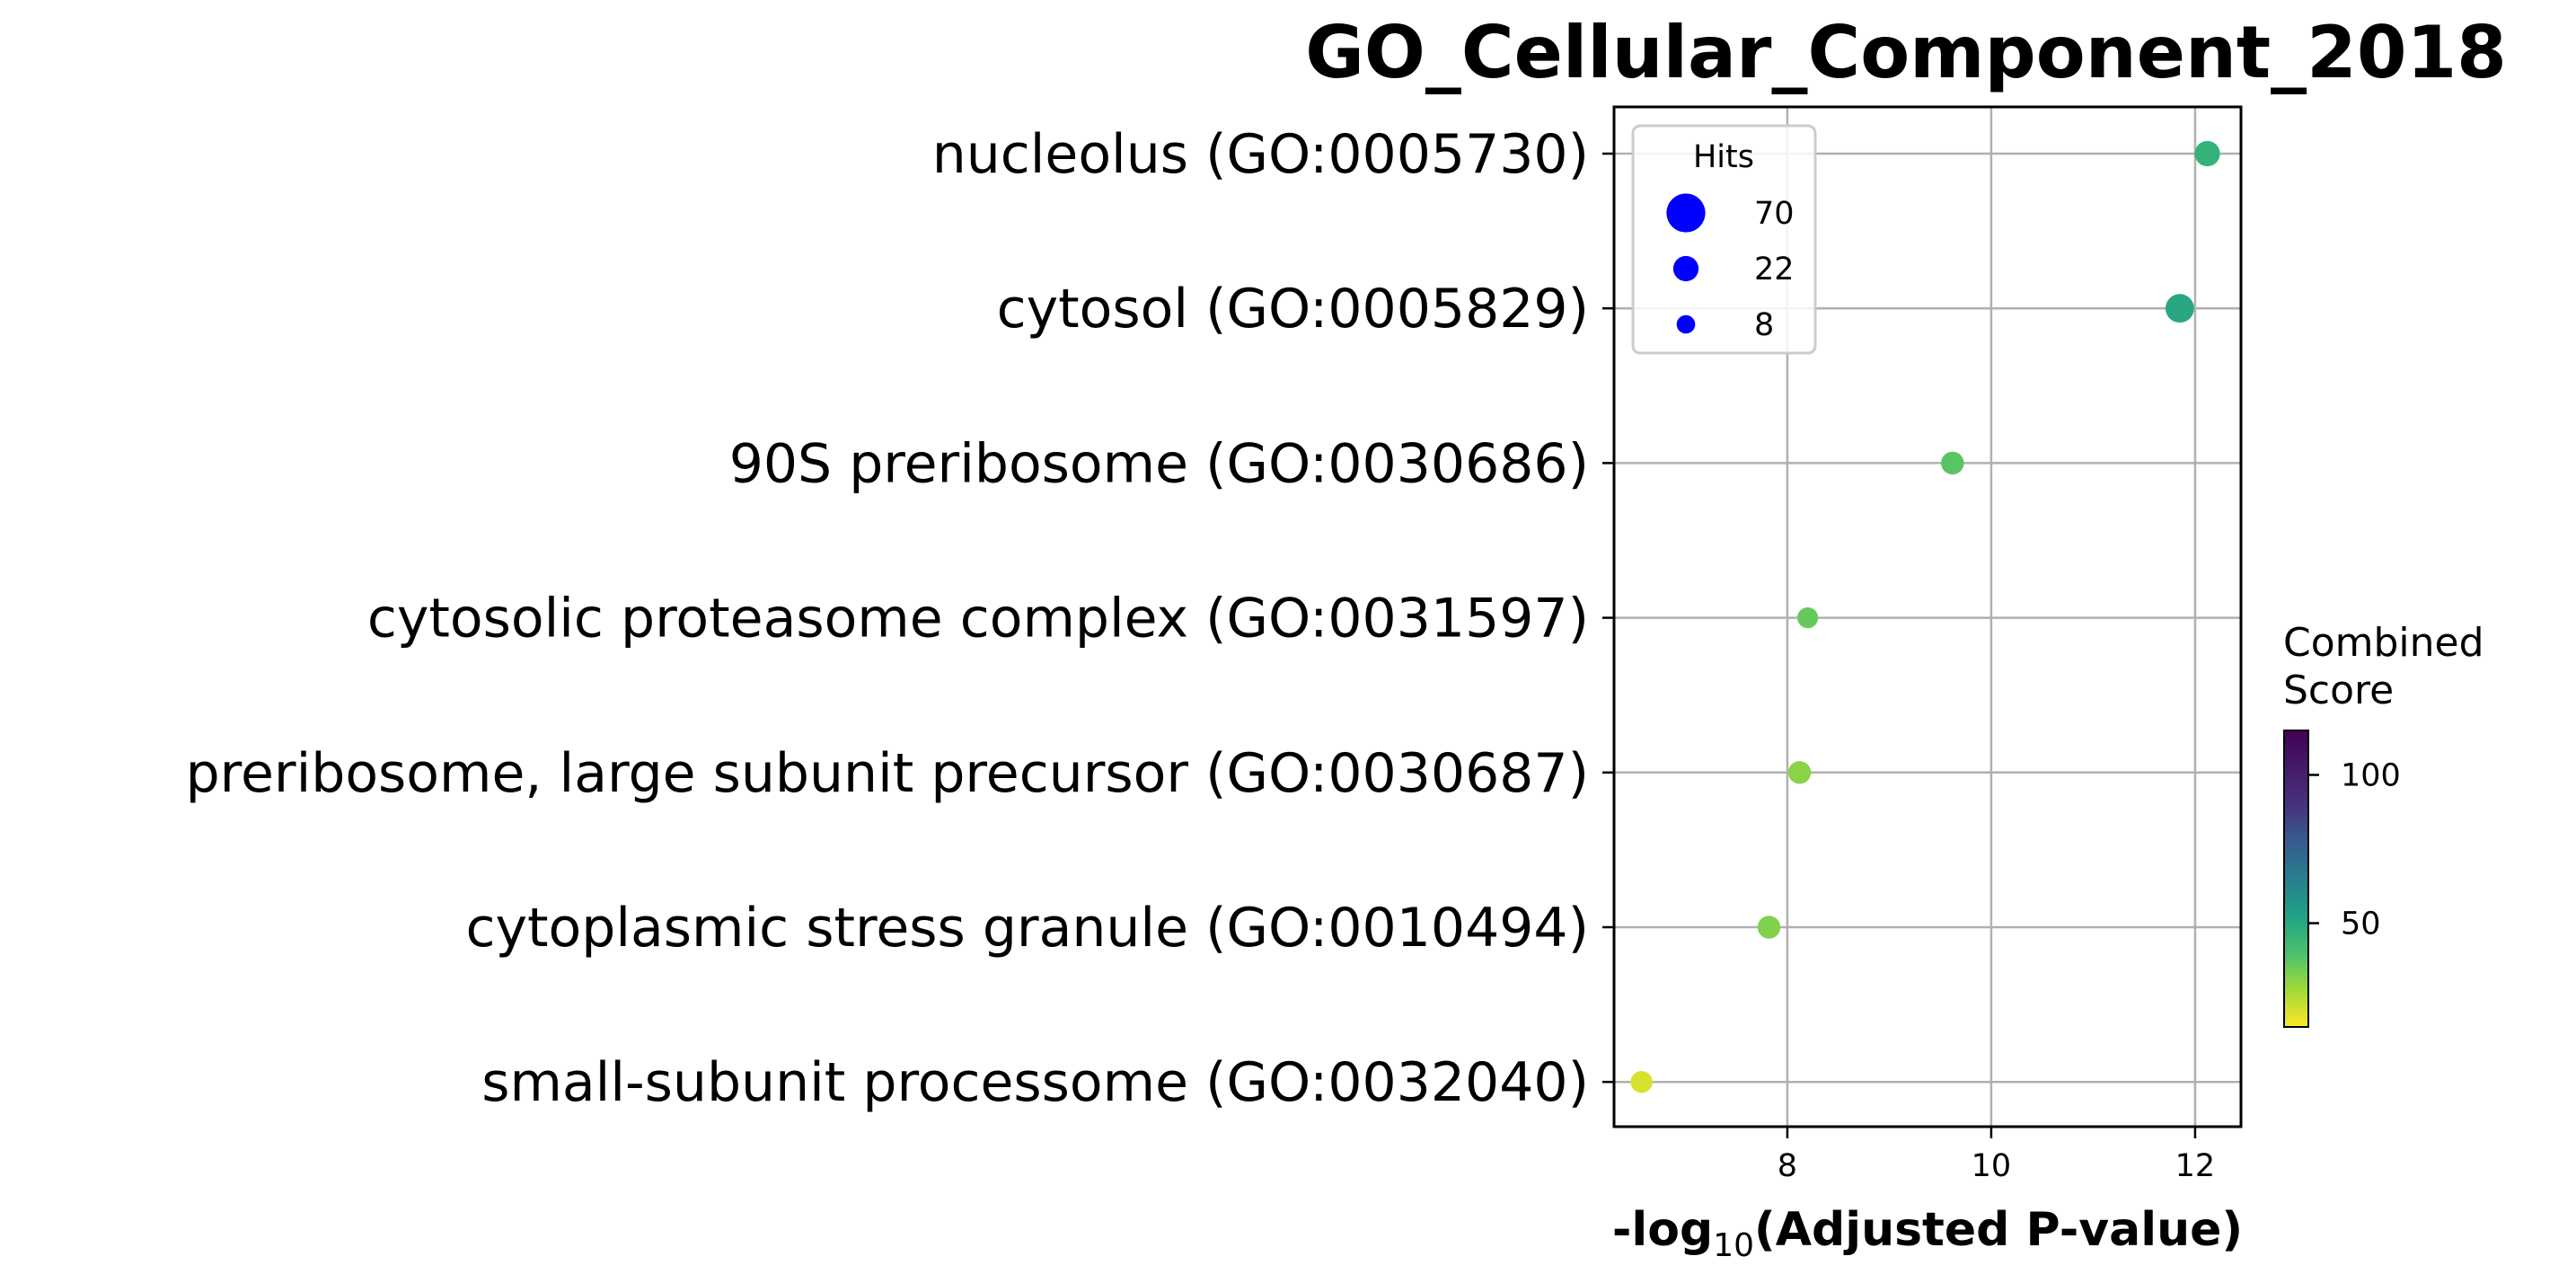 This screenshot has height=1283, width=2576. Describe the element at coordinates (2361, 925) in the screenshot. I see `colorbar-tick-label: 50` at that location.